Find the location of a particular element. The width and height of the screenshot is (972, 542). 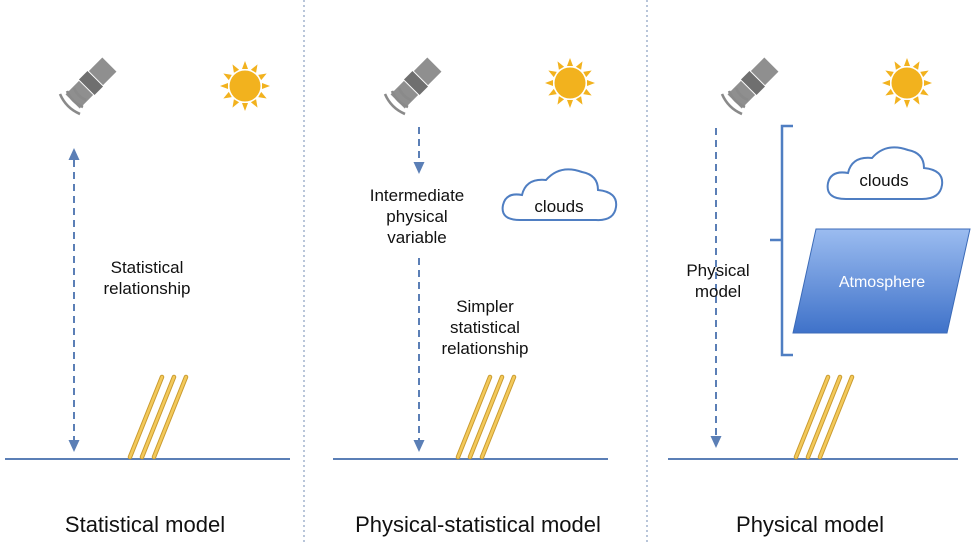

physical-statistical-arrow is located at coordinates (419, 289).